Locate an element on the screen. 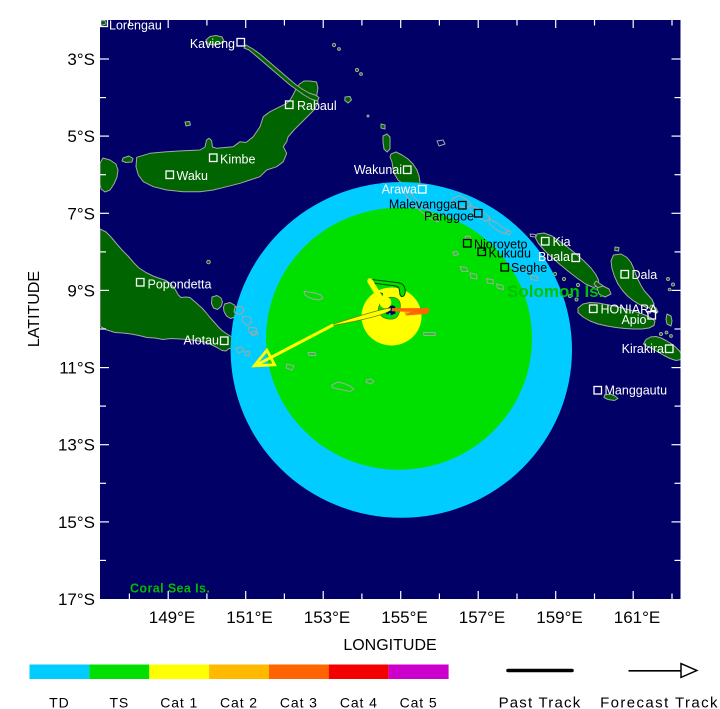 This screenshot has width=720, height=709. svg-text: Forecast Track is located at coordinates (659, 702).